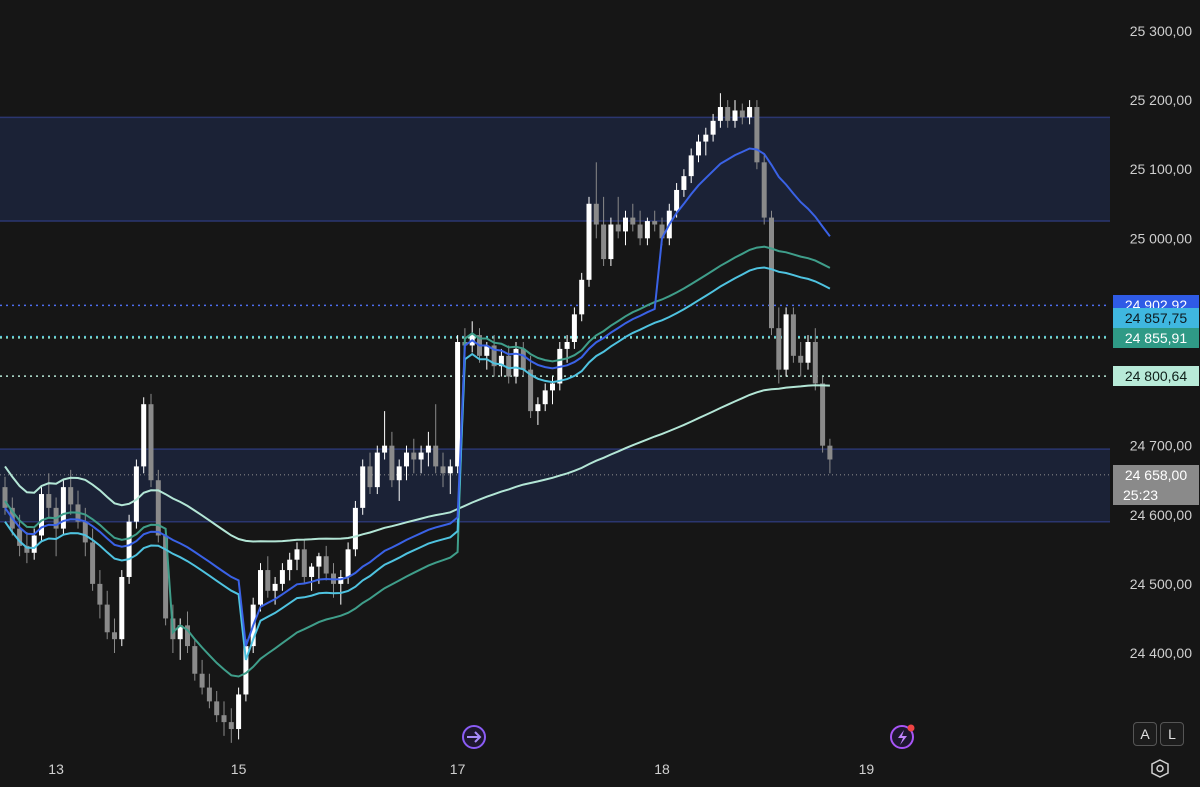 This screenshot has width=1200, height=787. I want to click on y-axis-tick-label: 25 300,00, so click(1161, 31).